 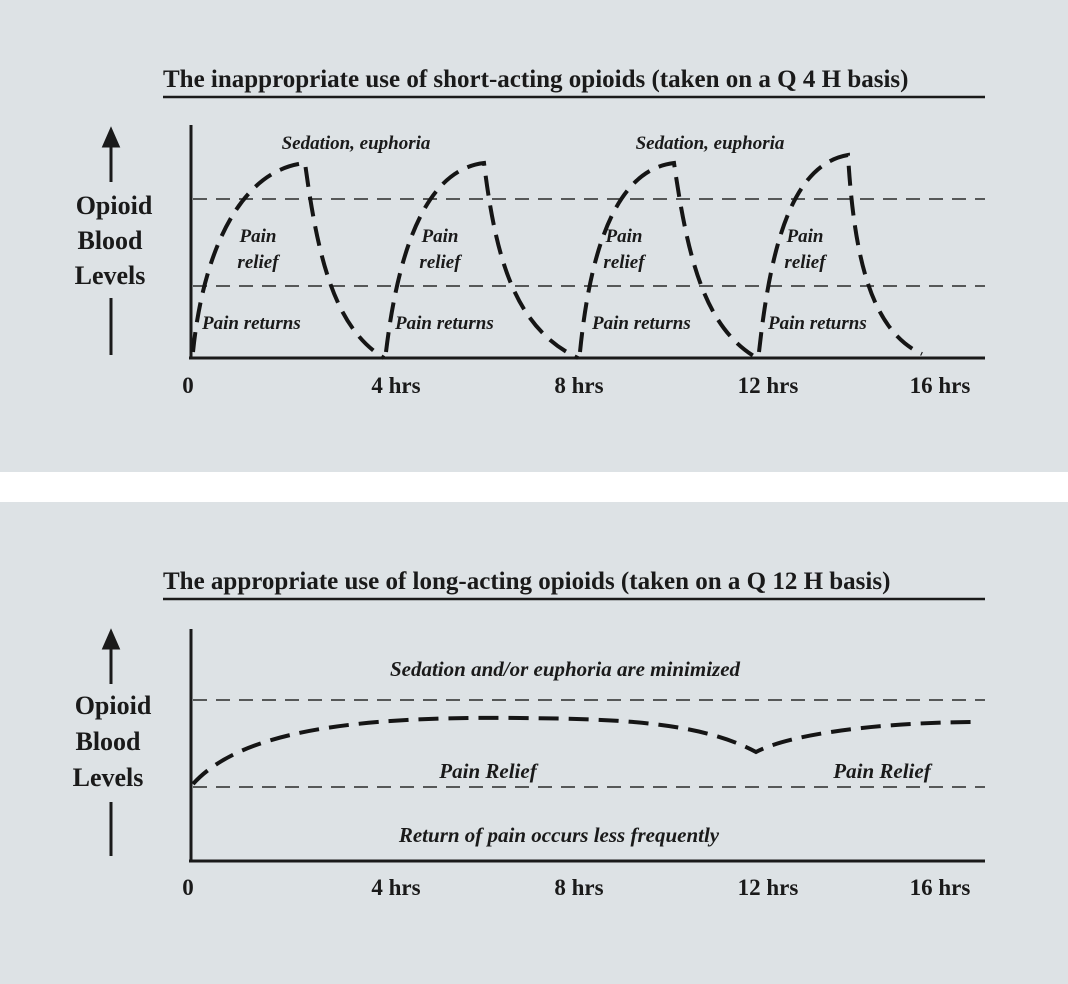 I want to click on returns-label-1: Pain returns, so click(x=251, y=323).